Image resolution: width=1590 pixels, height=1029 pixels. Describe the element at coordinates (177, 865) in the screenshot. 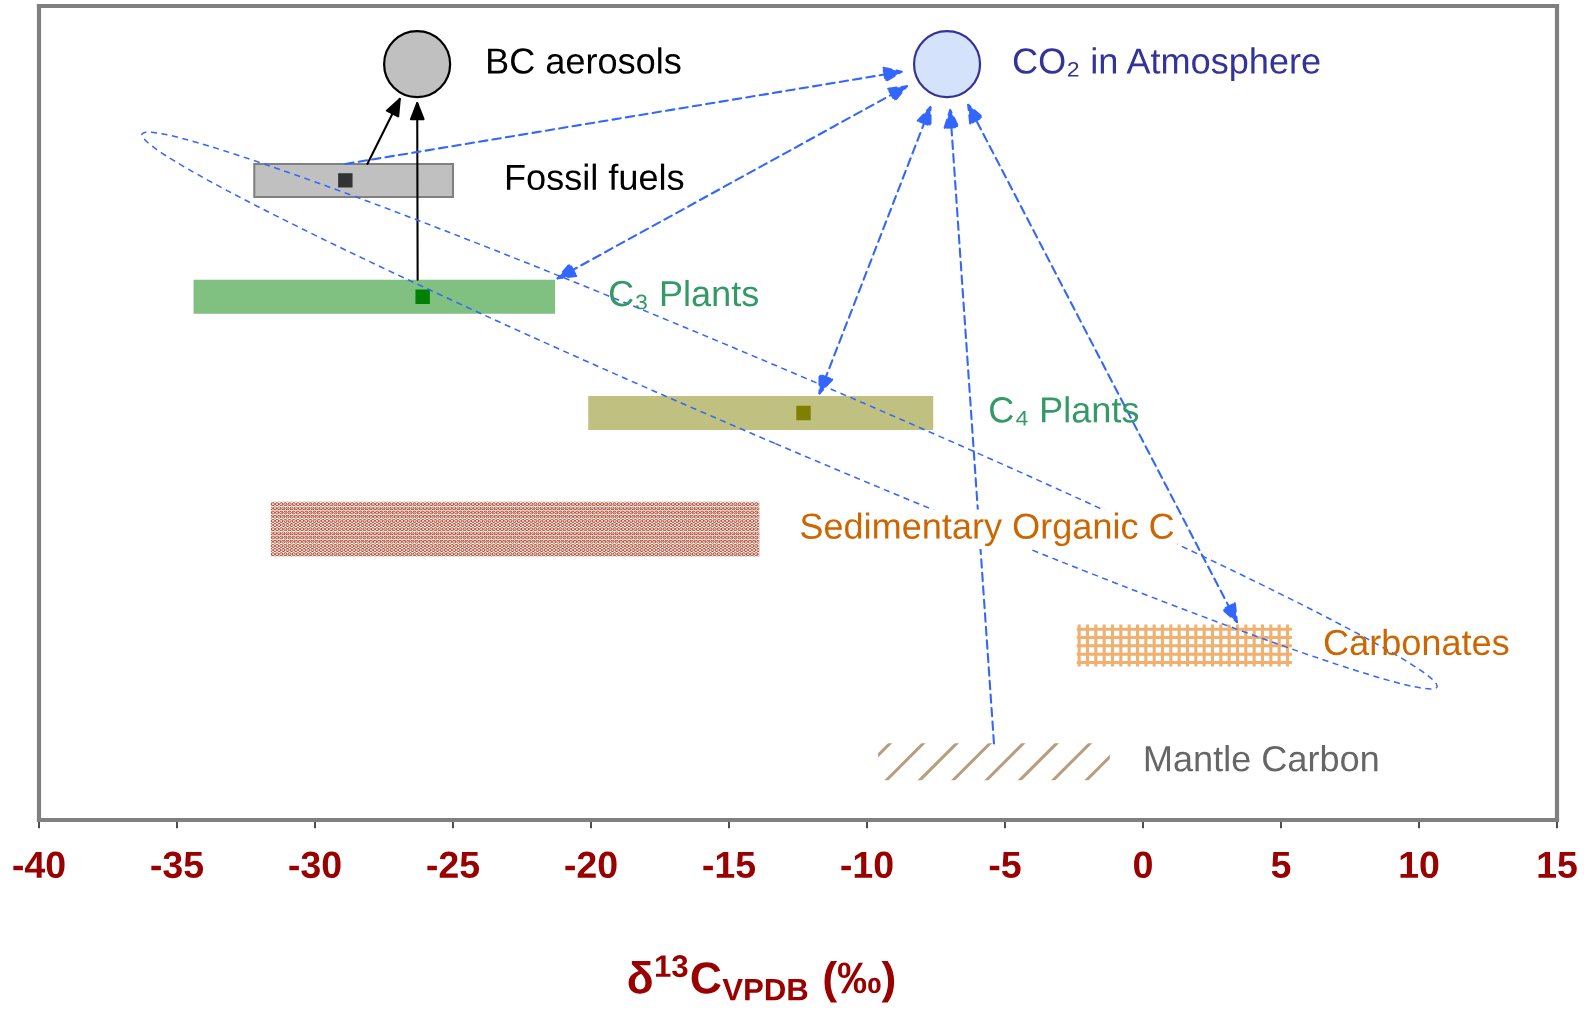

I see `x-tick-label: -35` at that location.